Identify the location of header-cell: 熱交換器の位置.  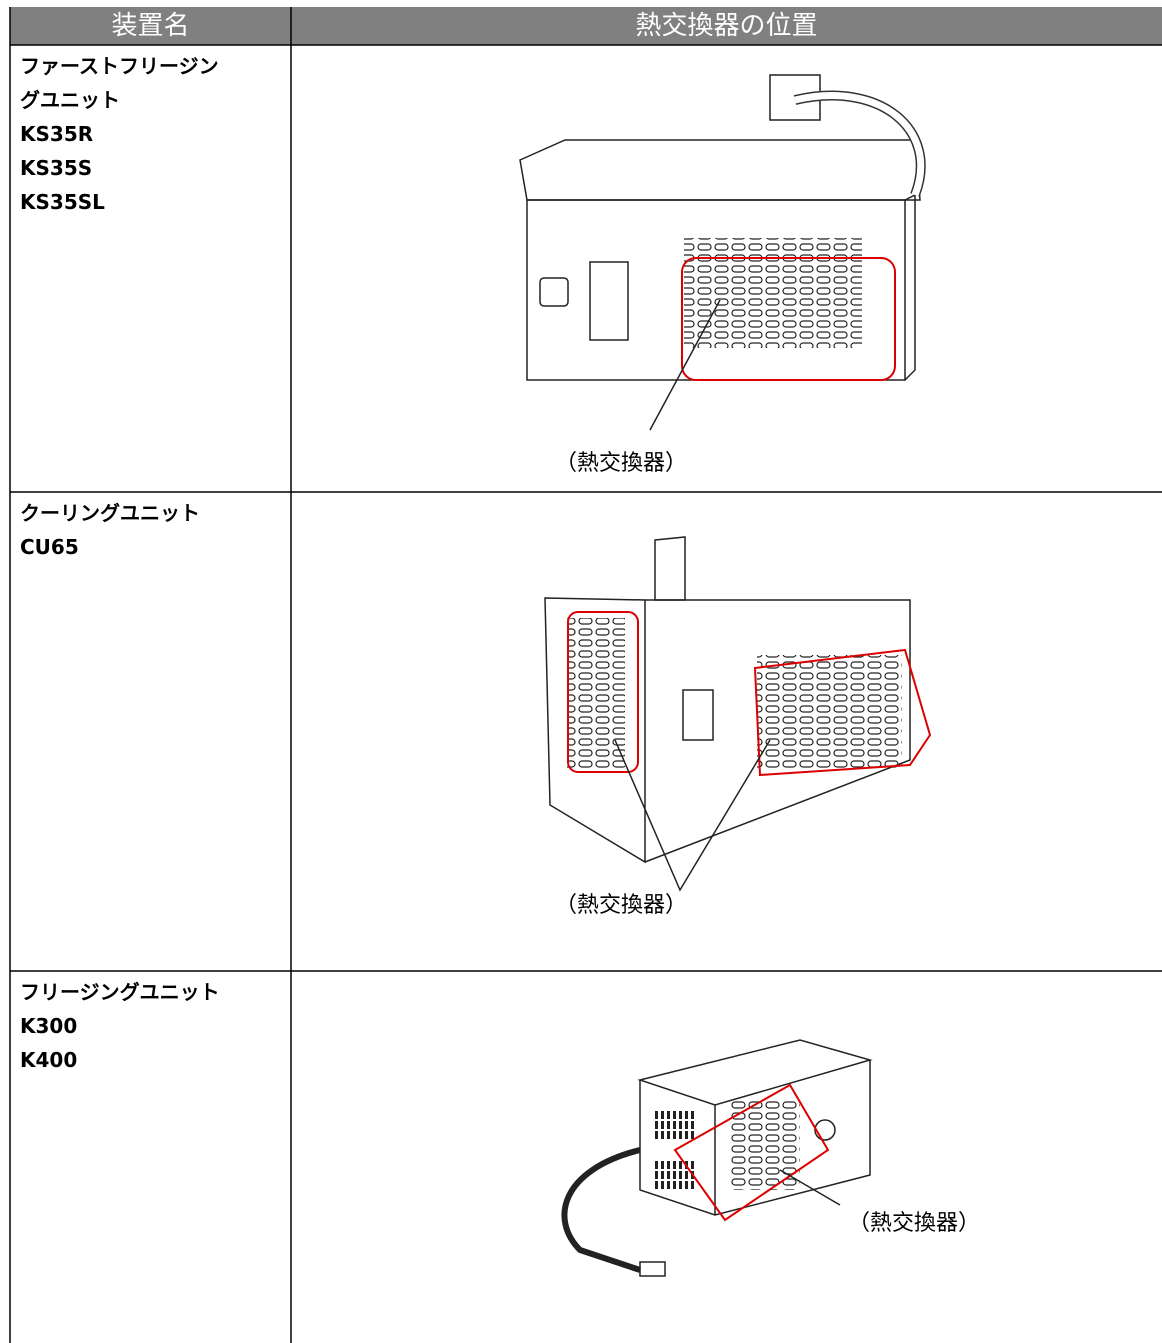
(726, 26).